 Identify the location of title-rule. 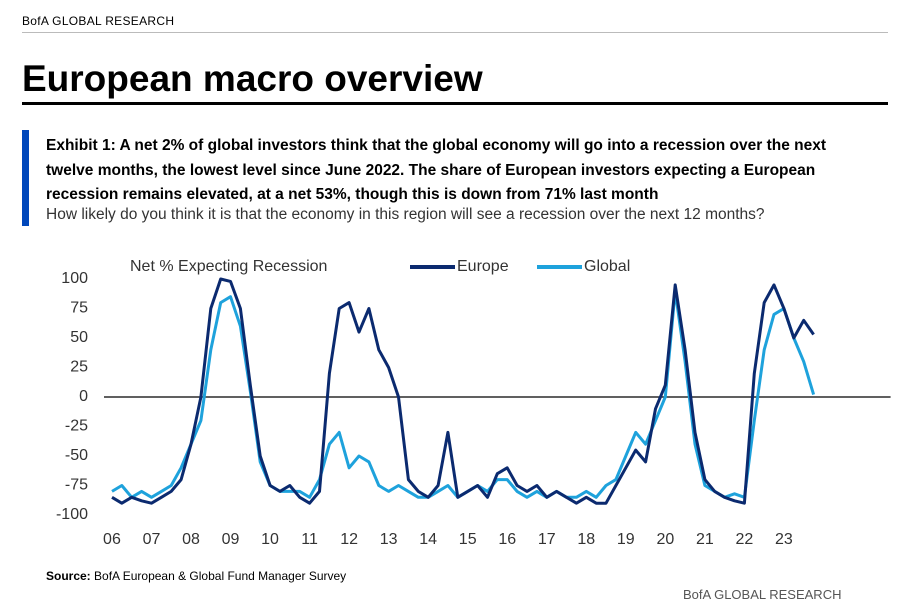
(455, 103).